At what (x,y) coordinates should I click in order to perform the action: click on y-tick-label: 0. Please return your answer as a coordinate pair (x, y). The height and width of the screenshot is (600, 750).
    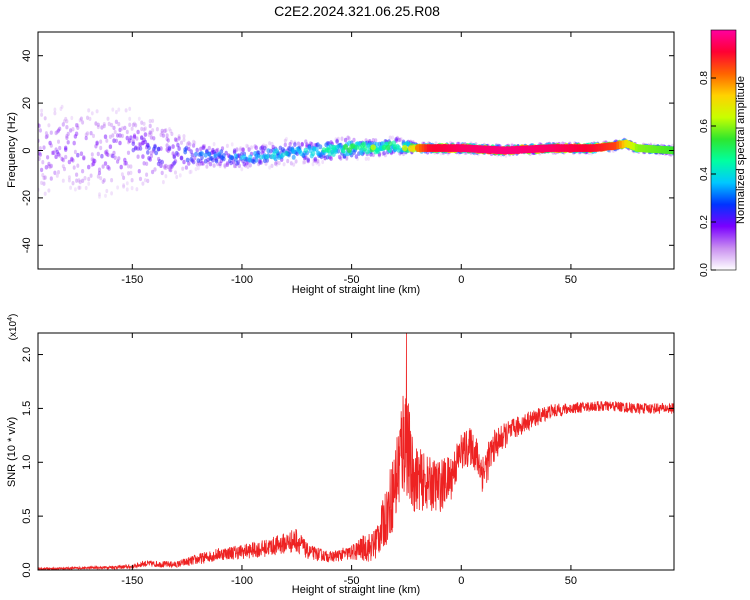
    Looking at the image, I should click on (27, 150).